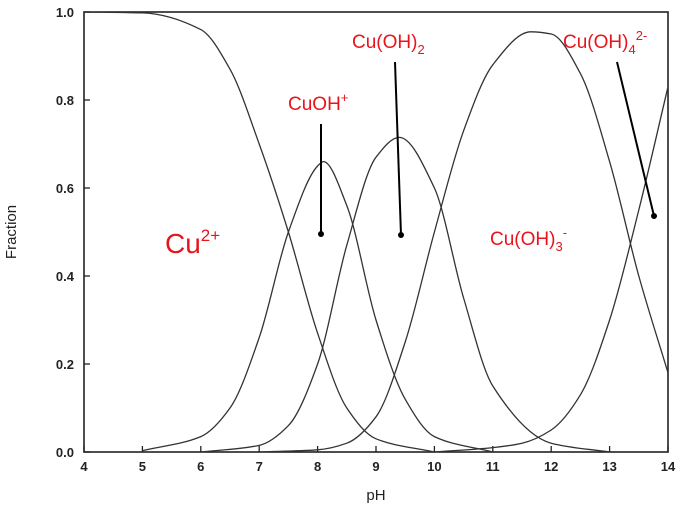 The width and height of the screenshot is (685, 514). What do you see at coordinates (610, 123) in the screenshot?
I see `annotation-cuoh4: Cu(OH)42-` at bounding box center [610, 123].